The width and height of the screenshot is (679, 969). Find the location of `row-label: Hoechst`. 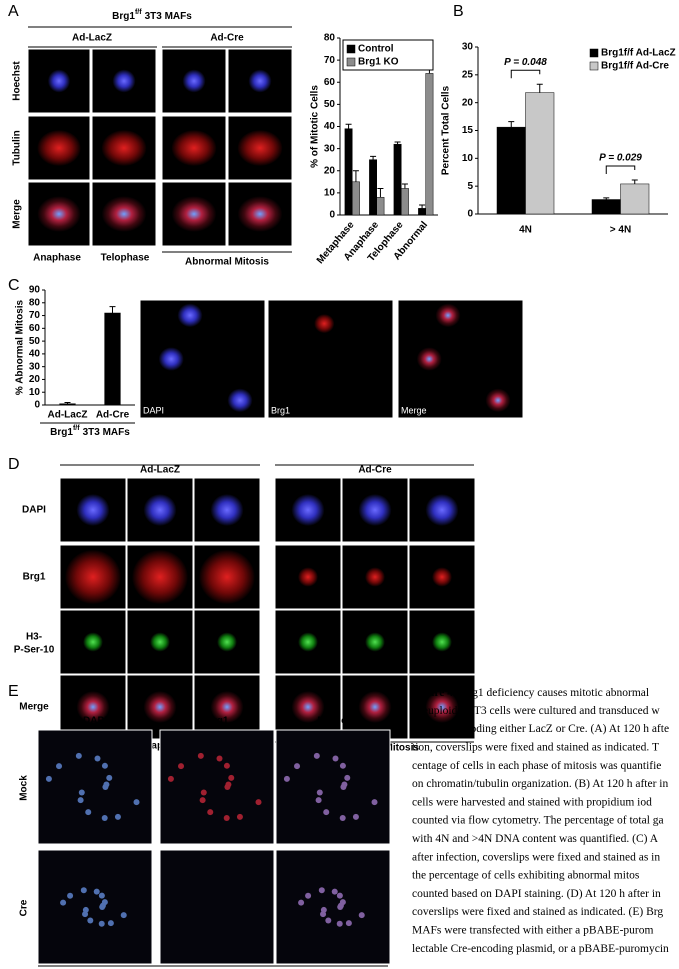

row-label: Hoechst is located at coordinates (17, 81).